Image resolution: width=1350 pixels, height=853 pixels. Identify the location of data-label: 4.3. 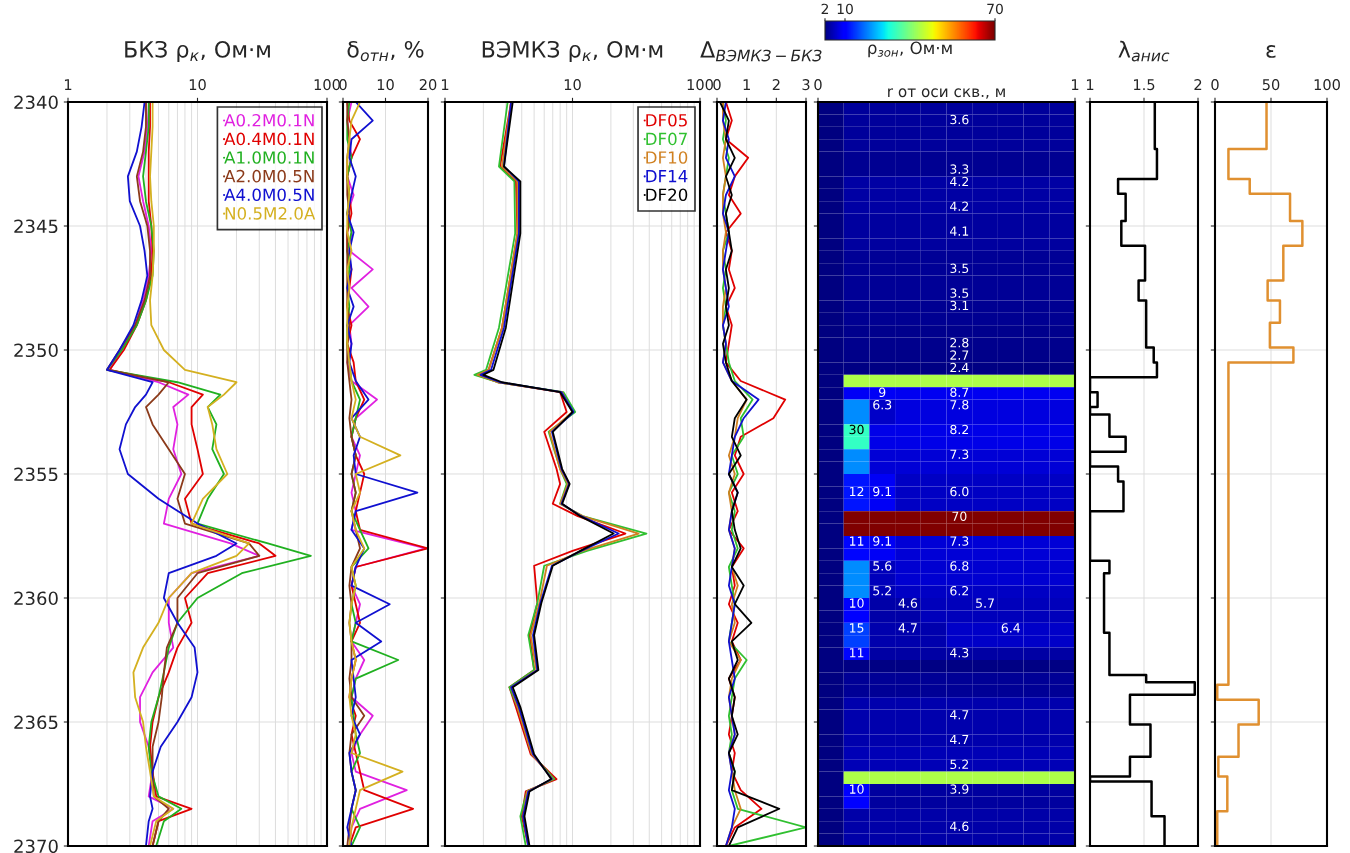
(959, 652).